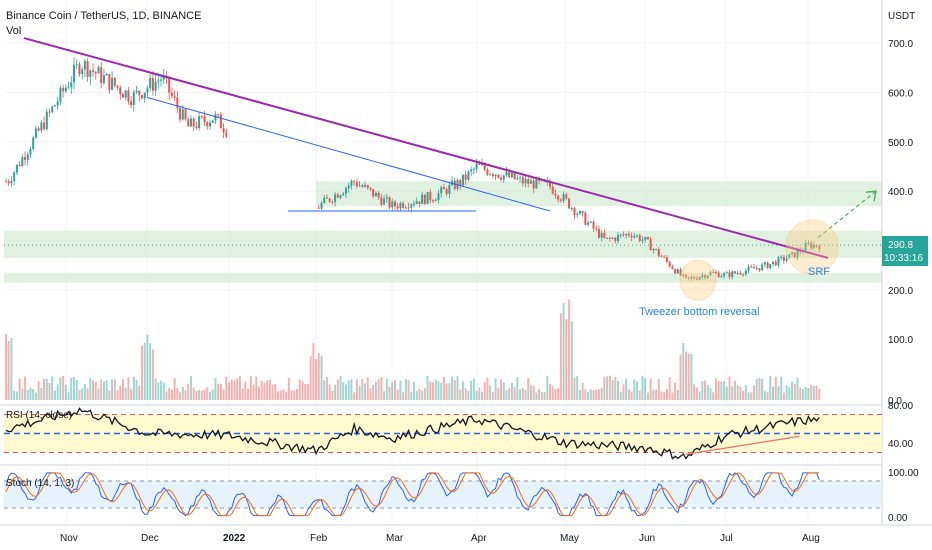  What do you see at coordinates (900, 192) in the screenshot?
I see `price-tick-label: 400.0` at bounding box center [900, 192].